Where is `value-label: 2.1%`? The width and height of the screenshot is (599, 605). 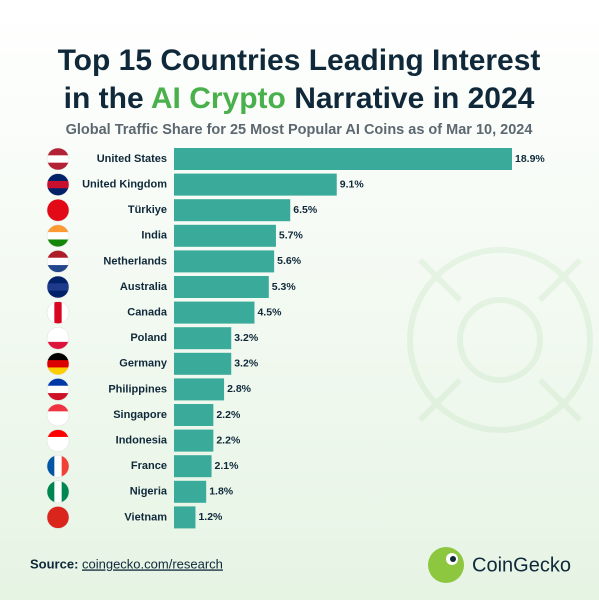 value-label: 2.1% is located at coordinates (227, 466).